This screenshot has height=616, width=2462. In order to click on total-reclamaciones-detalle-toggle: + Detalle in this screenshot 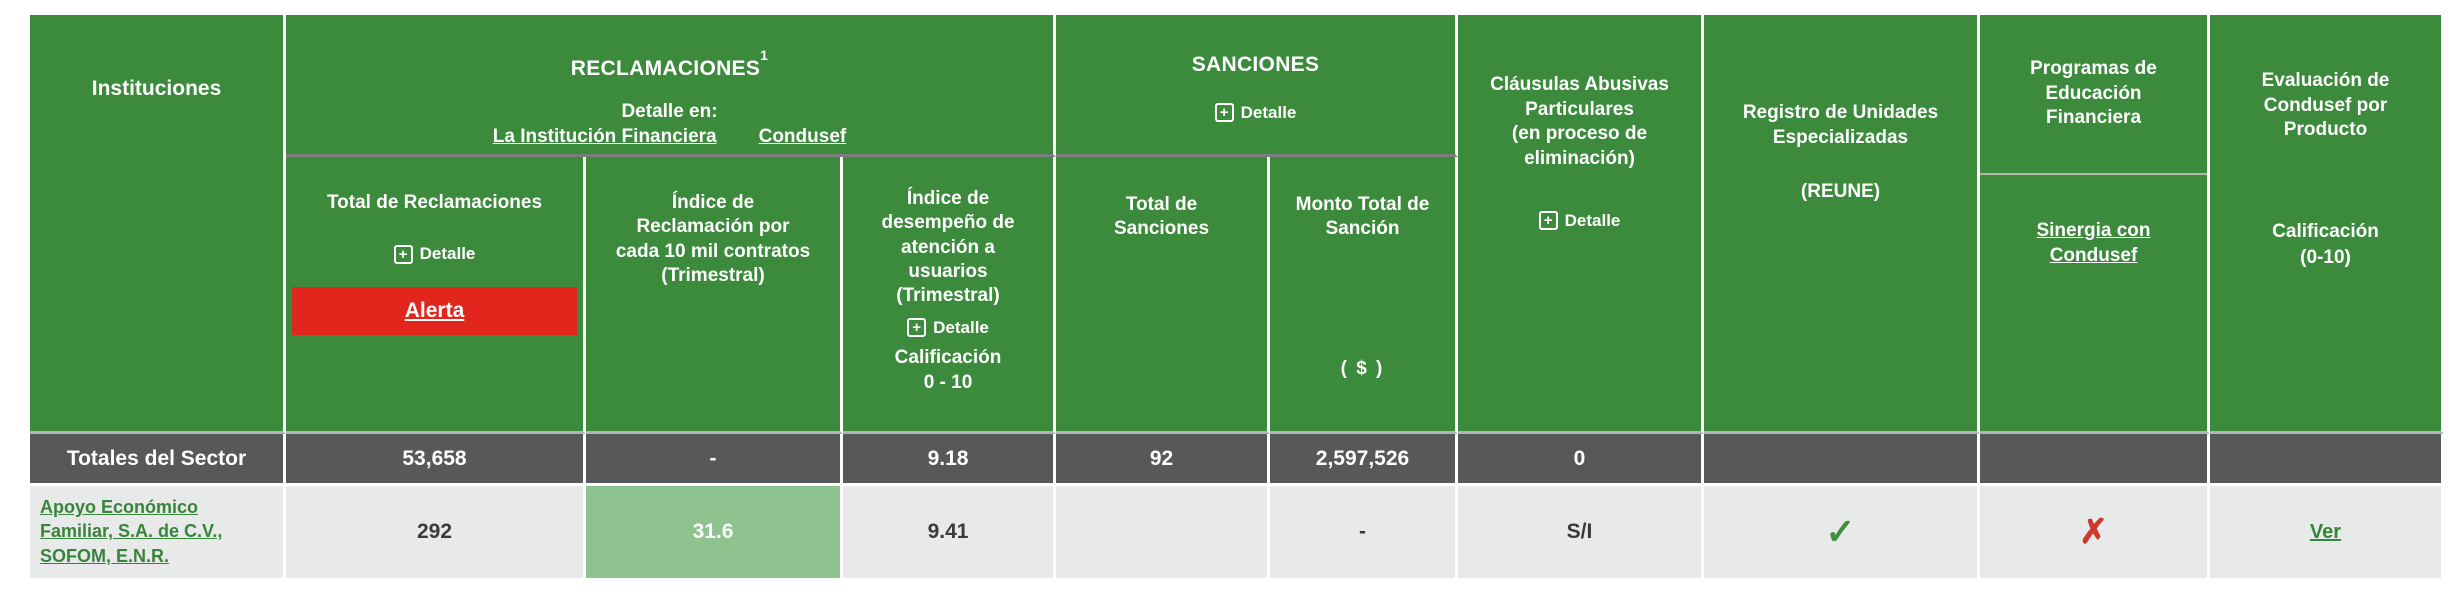, I will do `click(434, 254)`.